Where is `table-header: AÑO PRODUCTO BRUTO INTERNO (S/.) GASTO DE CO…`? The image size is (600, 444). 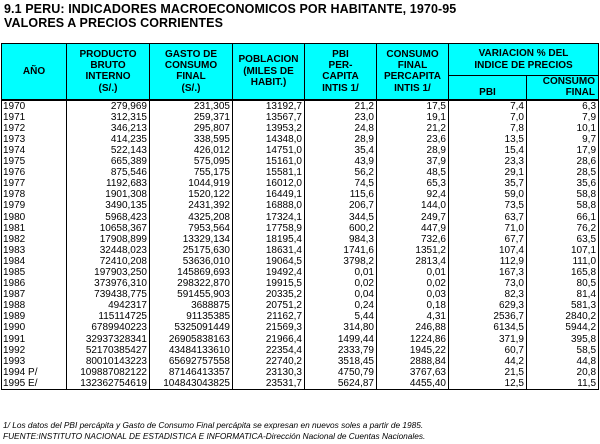 table-header: AÑO PRODUCTO BRUTO INTERNO (S/.) GASTO DE CO… is located at coordinates (300, 71).